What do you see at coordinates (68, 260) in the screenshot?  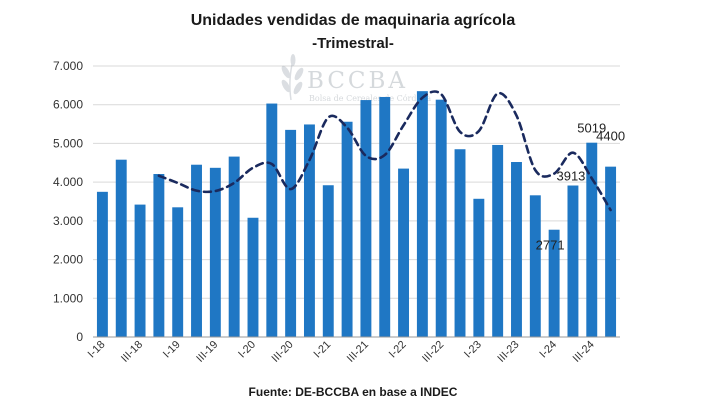 I see `y-tick-label: 2.000` at bounding box center [68, 260].